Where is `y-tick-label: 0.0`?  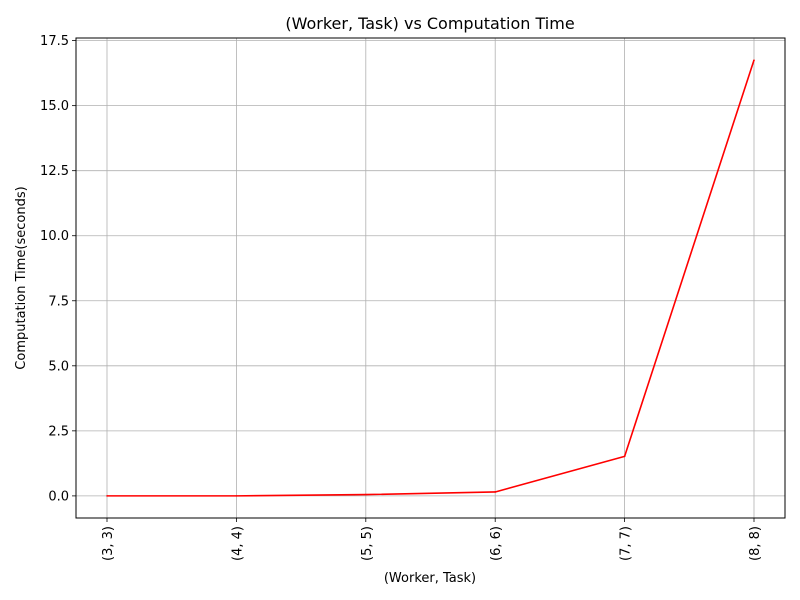 y-tick-label: 0.0 is located at coordinates (58, 496).